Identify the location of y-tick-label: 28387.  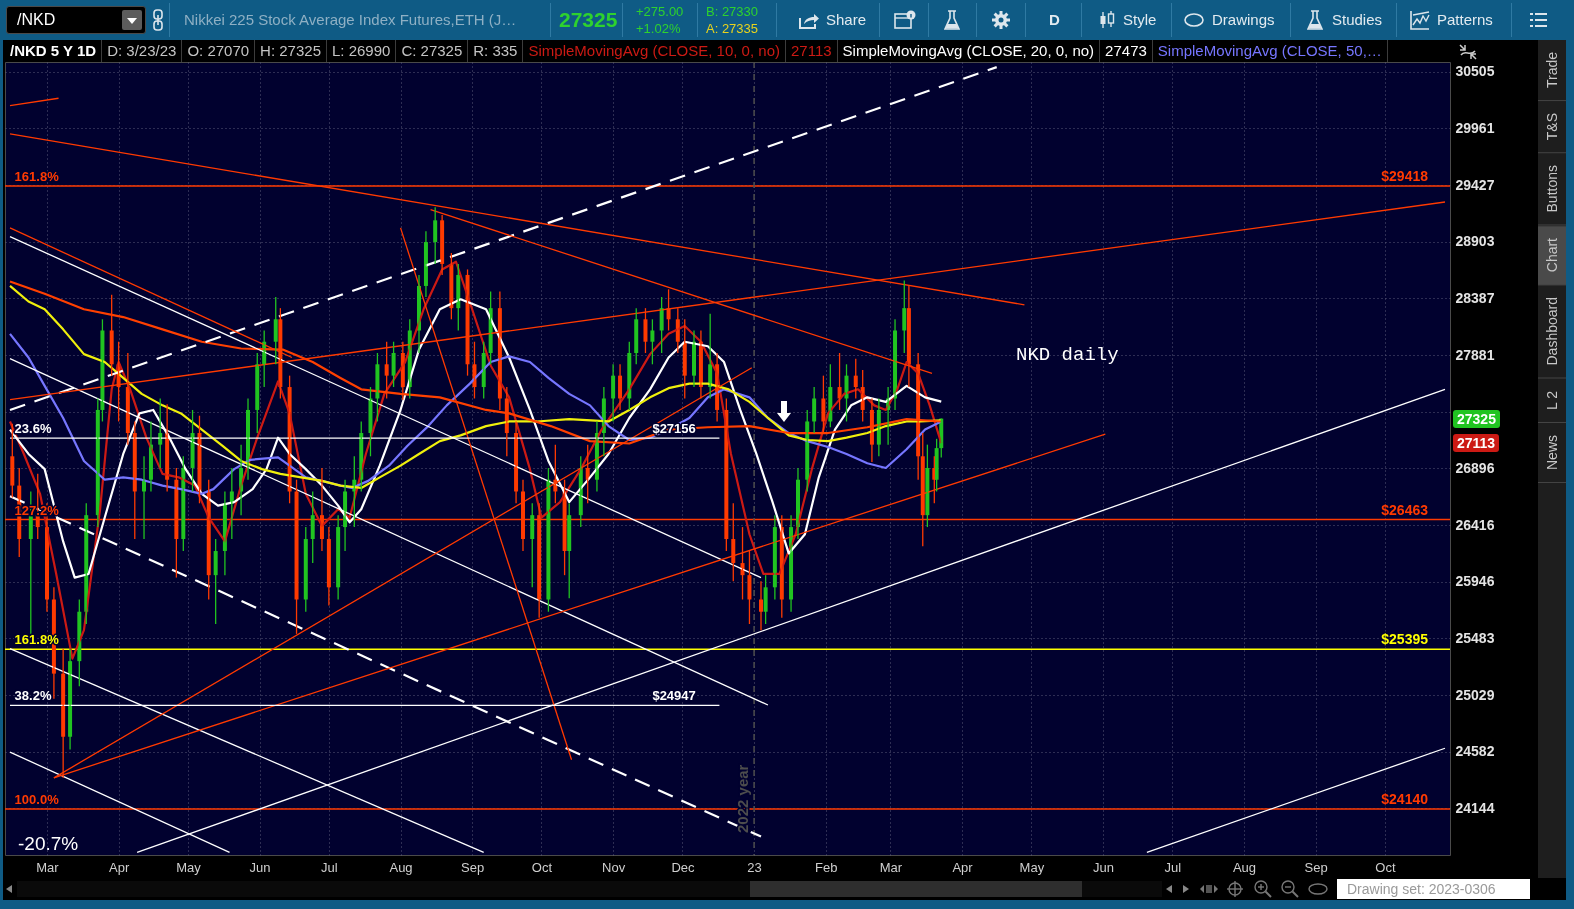
(1475, 297).